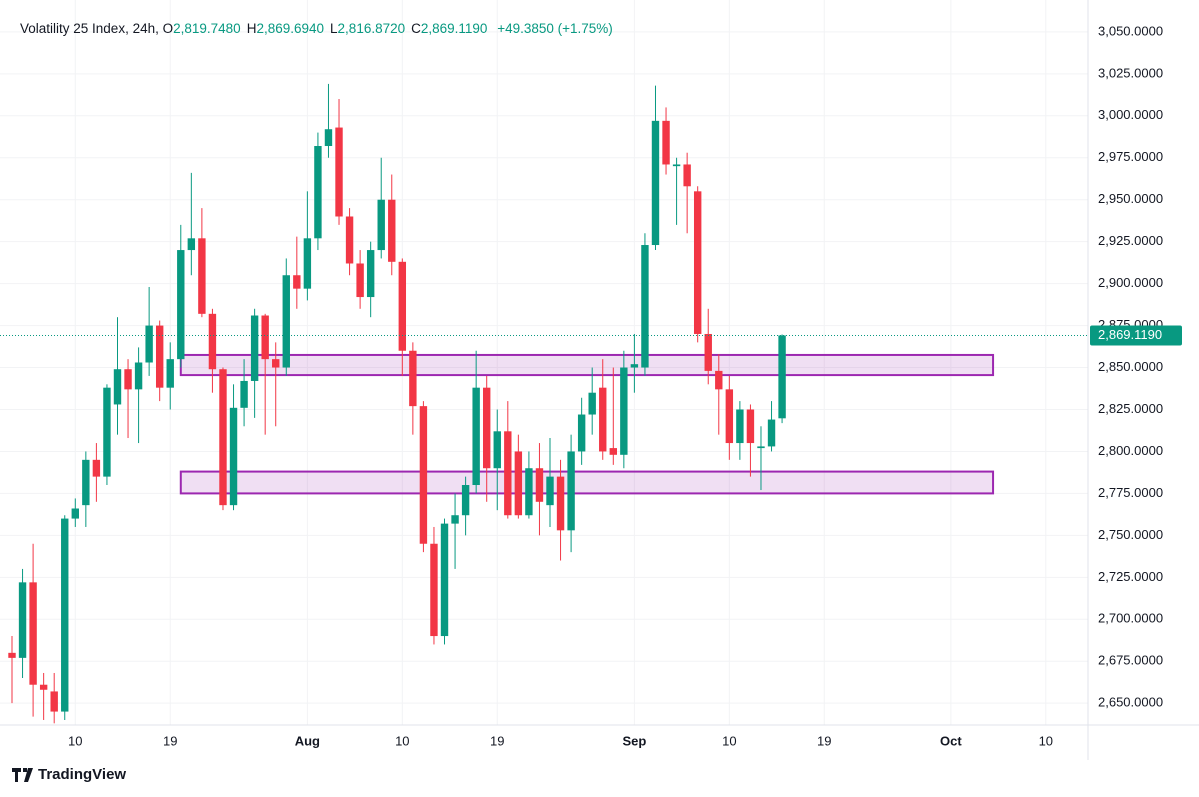  Describe the element at coordinates (1130, 576) in the screenshot. I see `y-tick-label: 2,725.0000` at that location.